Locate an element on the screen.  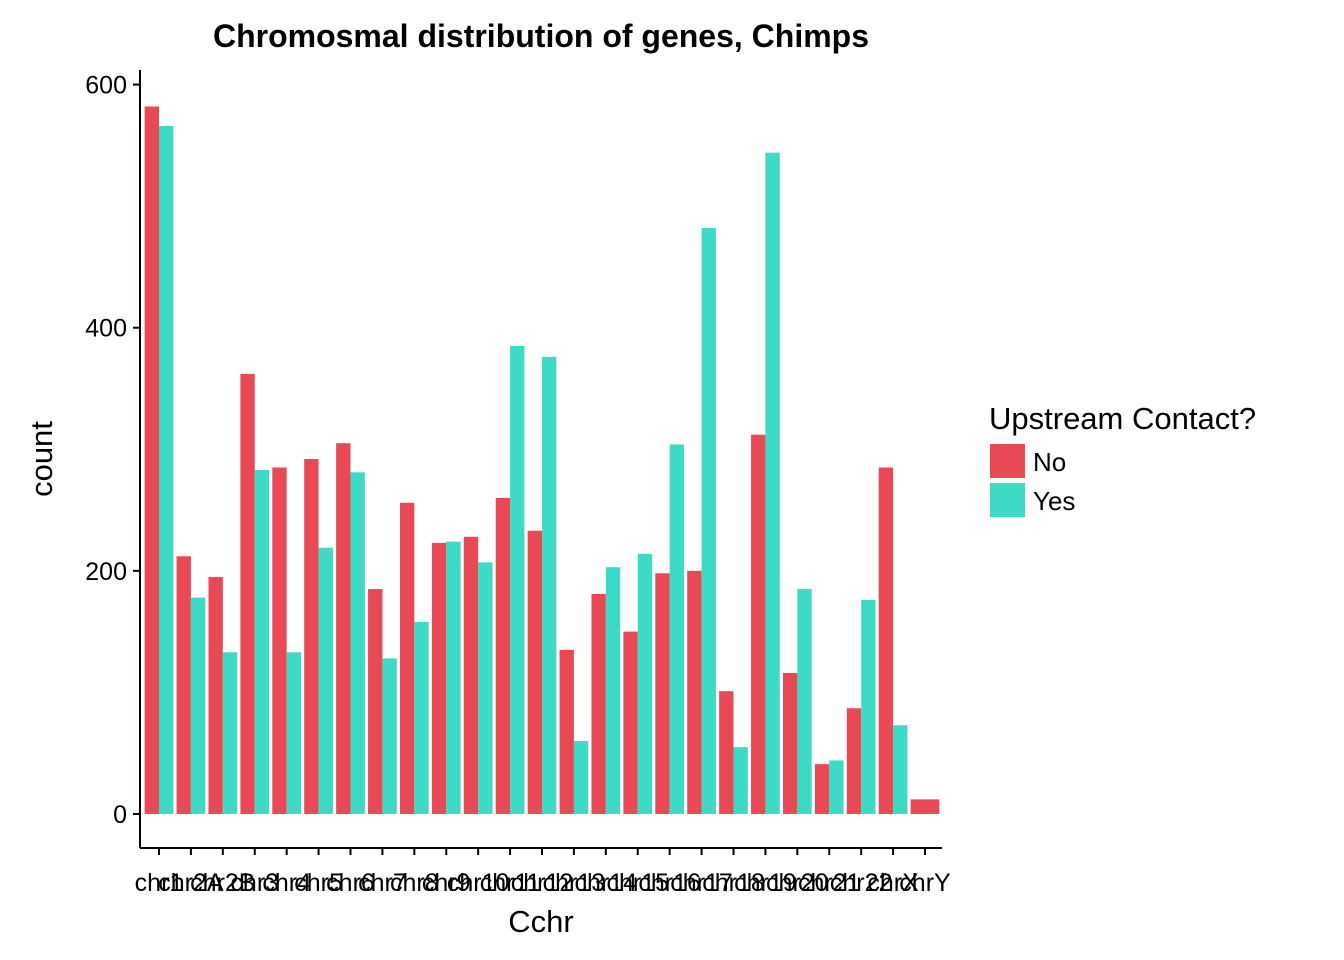
bar-chr10-yes is located at coordinates (485, 688).